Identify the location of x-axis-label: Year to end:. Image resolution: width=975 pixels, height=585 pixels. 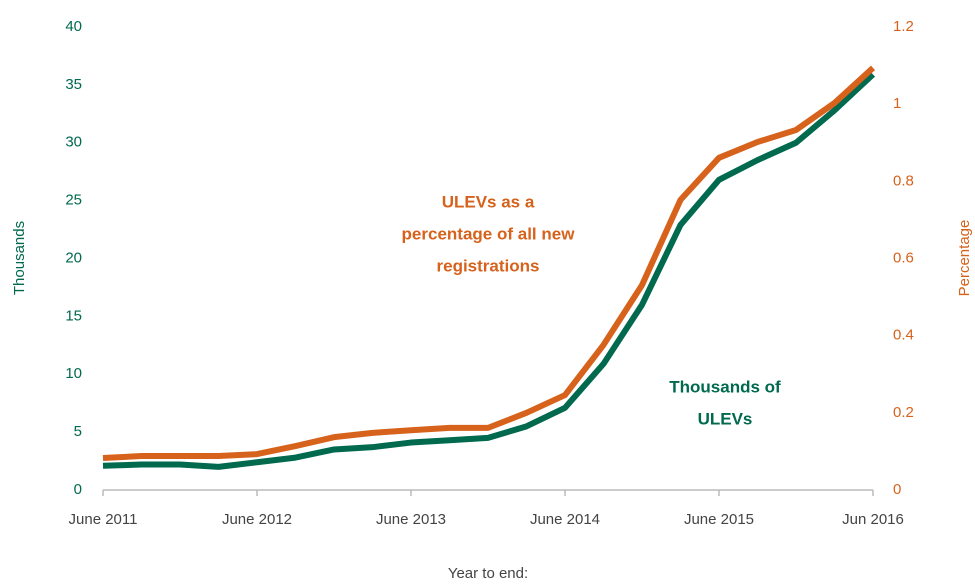
(488, 573).